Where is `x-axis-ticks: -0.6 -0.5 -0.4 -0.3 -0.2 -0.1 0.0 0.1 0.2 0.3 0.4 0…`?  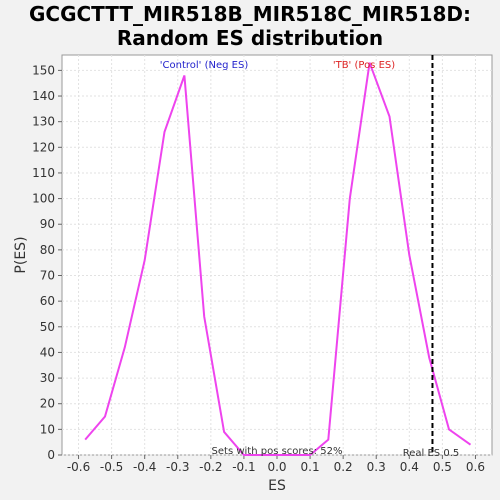 x-axis-ticks: -0.6 -0.5 -0.4 -0.3 -0.2 -0.1 0.0 0.1 0.2 0.3 0.4 0… is located at coordinates (276, 464).